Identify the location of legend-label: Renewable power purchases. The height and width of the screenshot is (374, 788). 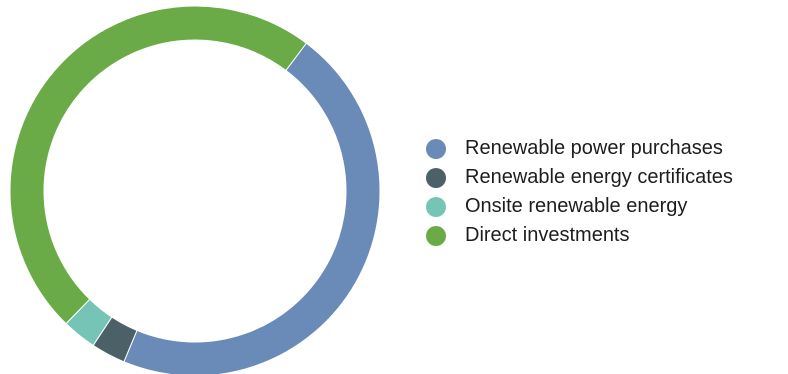
(594, 148).